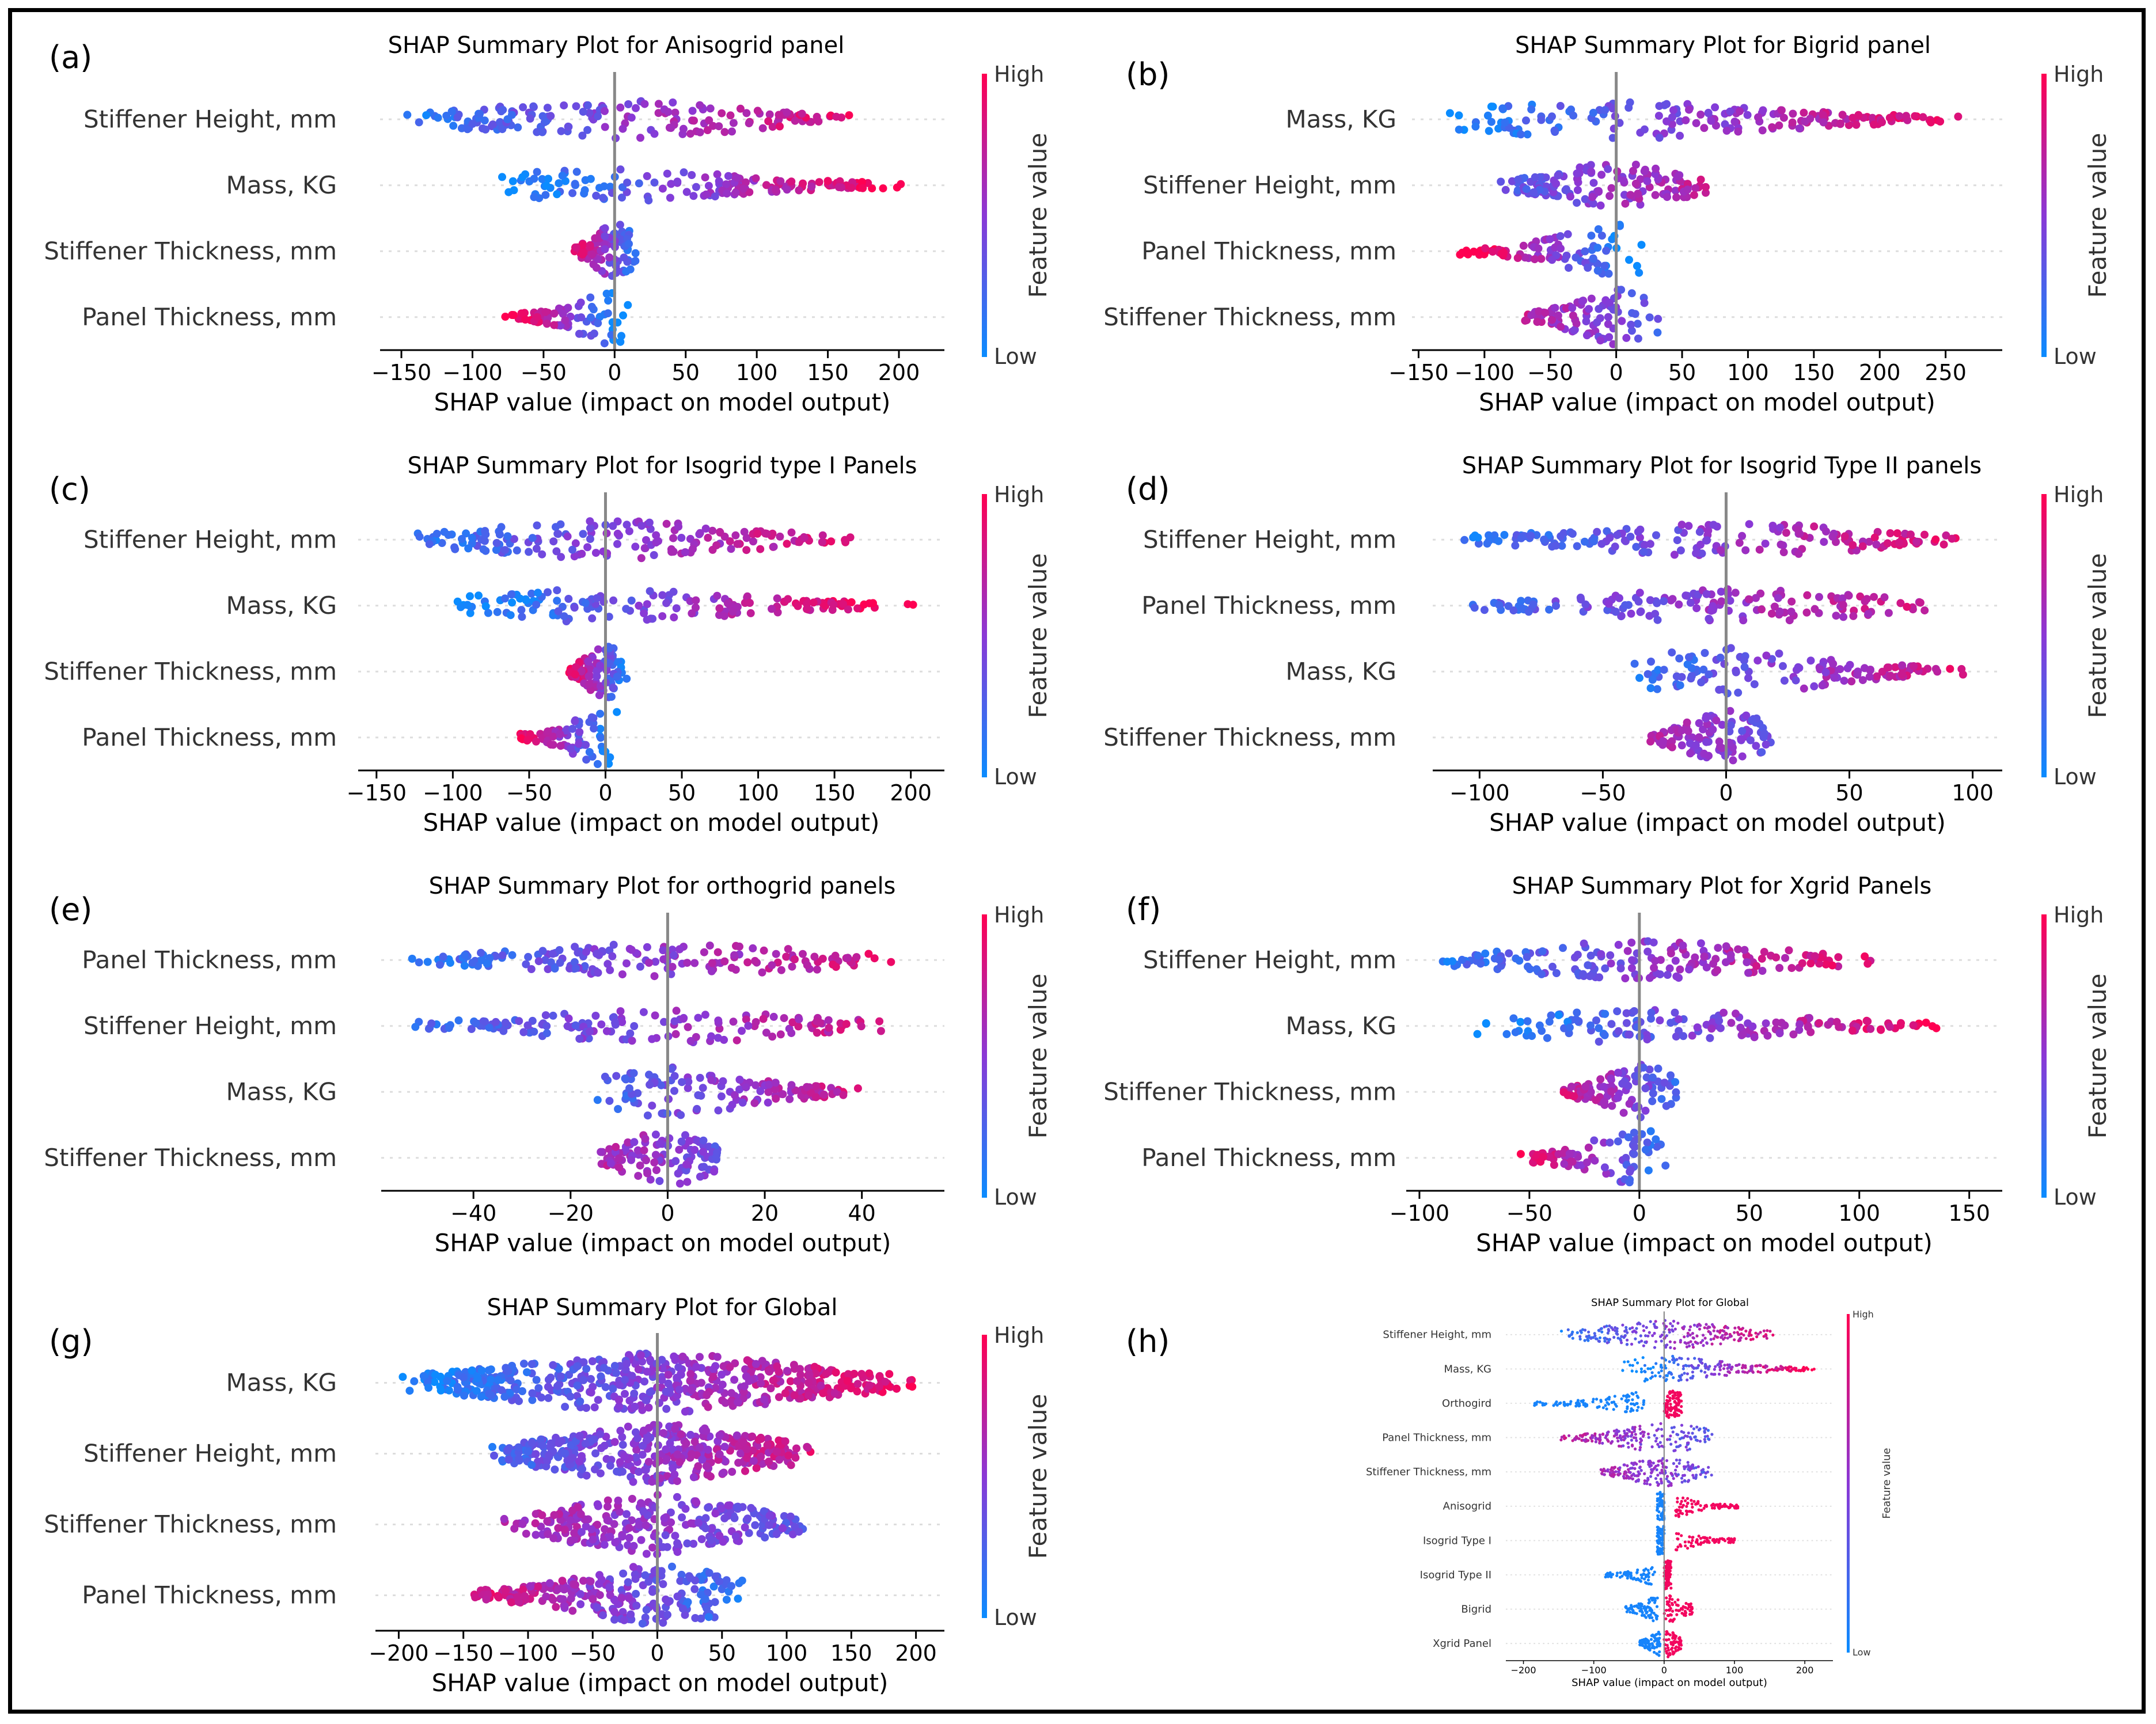 Image resolution: width=2156 pixels, height=1724 pixels. I want to click on colorbar, so click(984, 1476).